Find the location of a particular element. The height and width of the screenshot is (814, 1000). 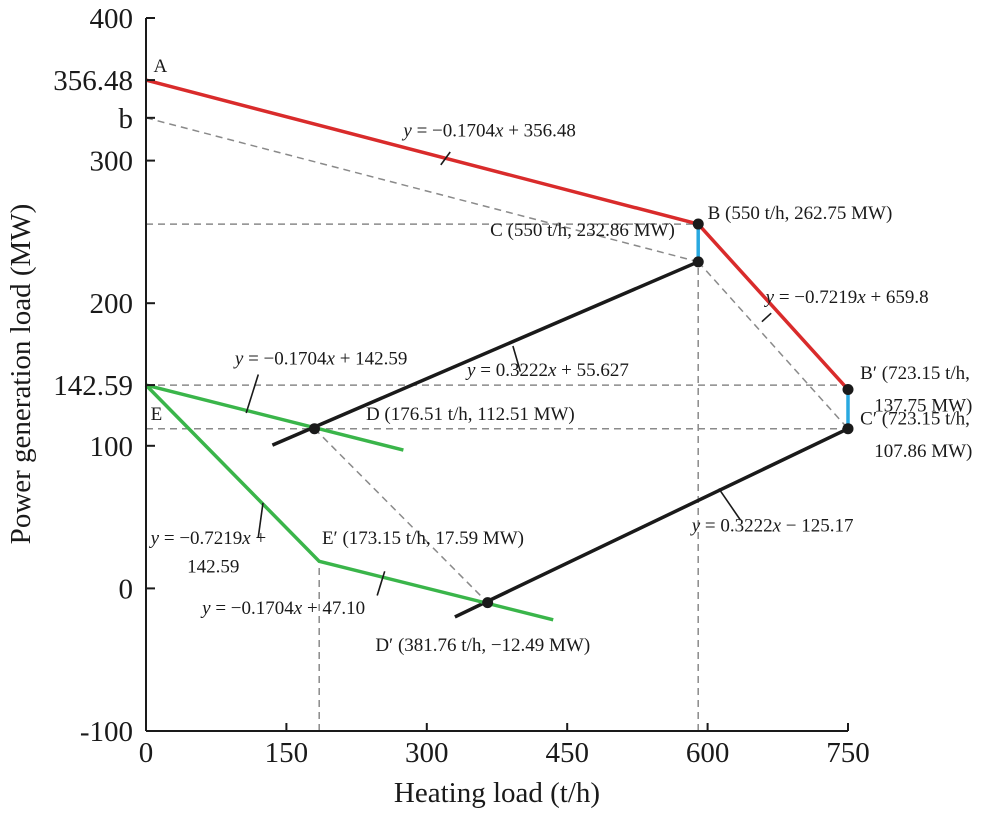

point-label: C (550 t/h, 232.86 MW) is located at coordinates (582, 230).